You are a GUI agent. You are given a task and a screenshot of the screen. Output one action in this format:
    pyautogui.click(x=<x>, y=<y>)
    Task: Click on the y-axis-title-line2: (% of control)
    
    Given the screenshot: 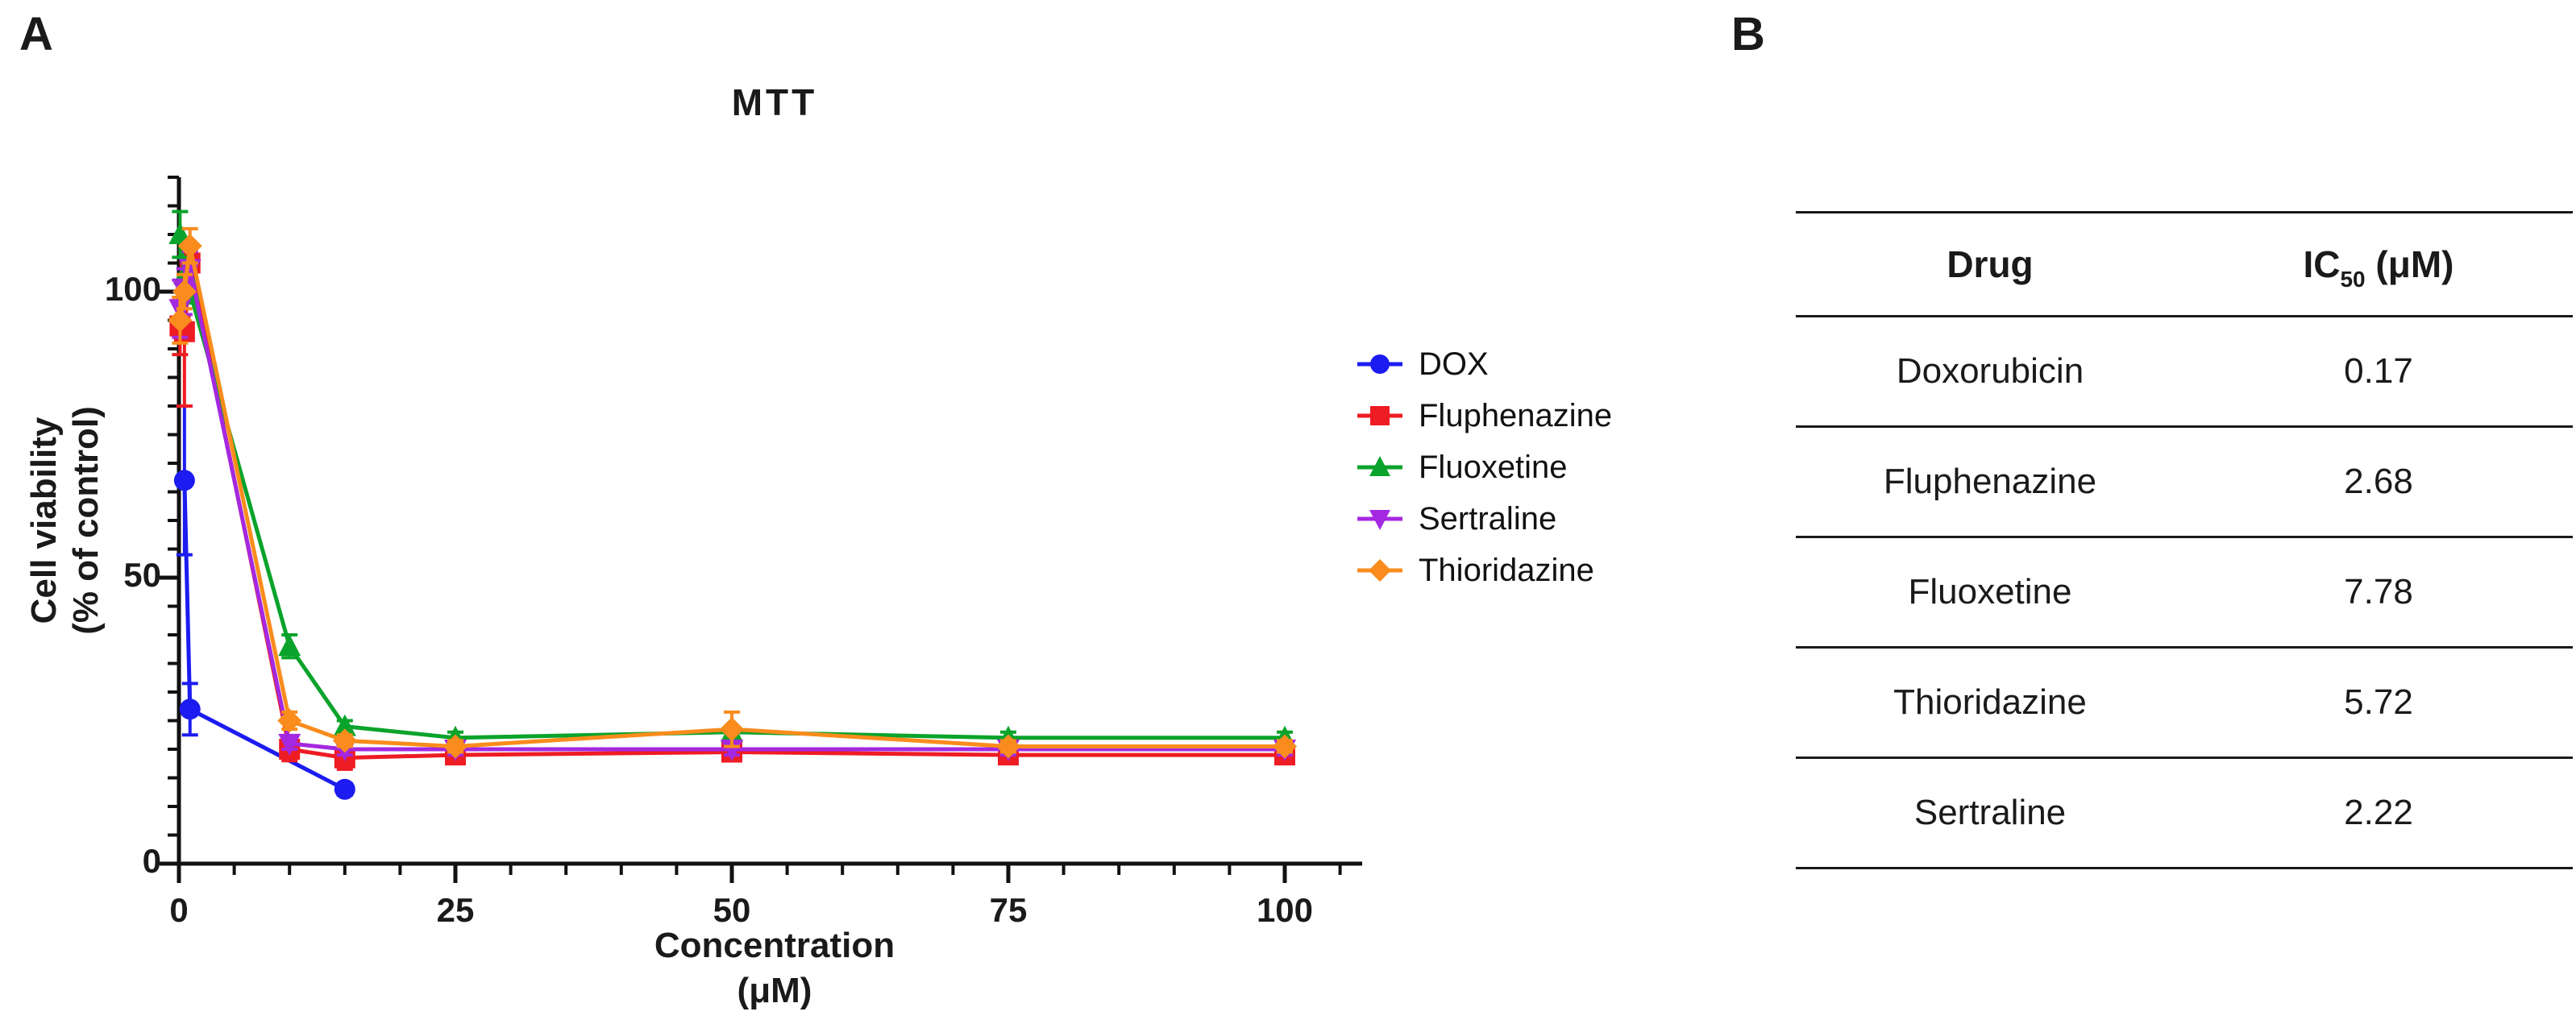 What is the action you would take?
    pyautogui.click(x=86, y=520)
    